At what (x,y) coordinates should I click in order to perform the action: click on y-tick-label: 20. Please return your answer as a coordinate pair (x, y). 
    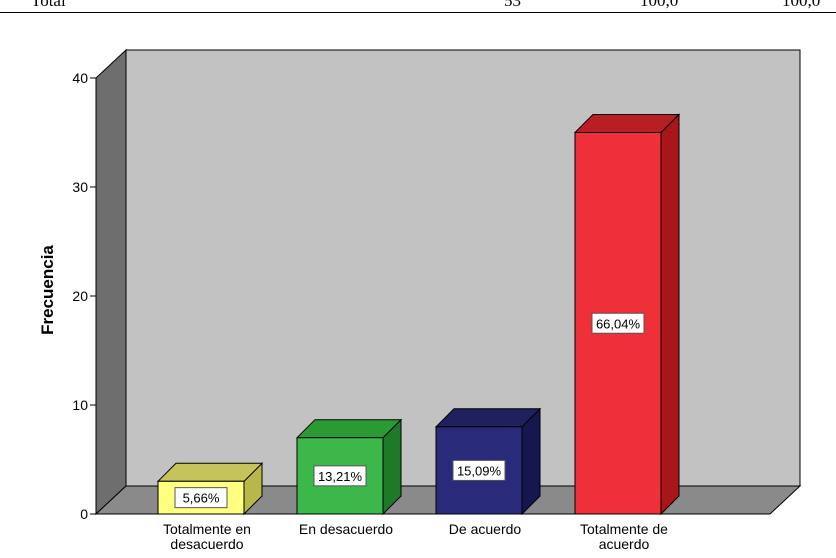
    Looking at the image, I should click on (80, 296).